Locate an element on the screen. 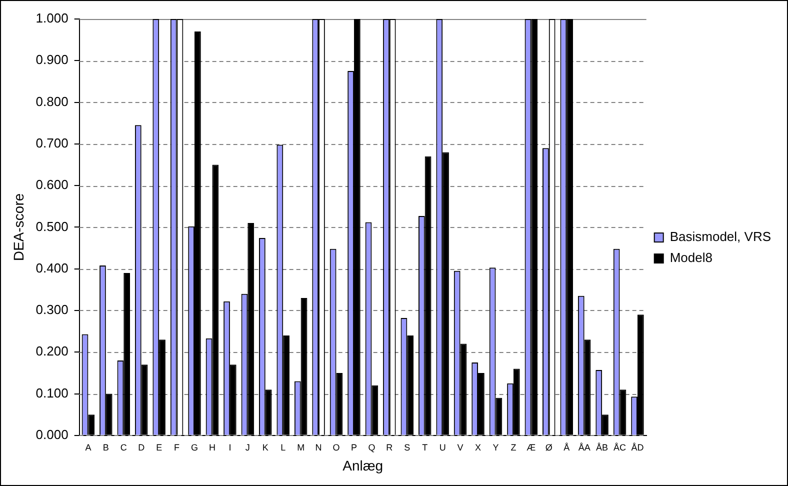 This screenshot has width=788, height=486. x-tick-label: U is located at coordinates (442, 447).